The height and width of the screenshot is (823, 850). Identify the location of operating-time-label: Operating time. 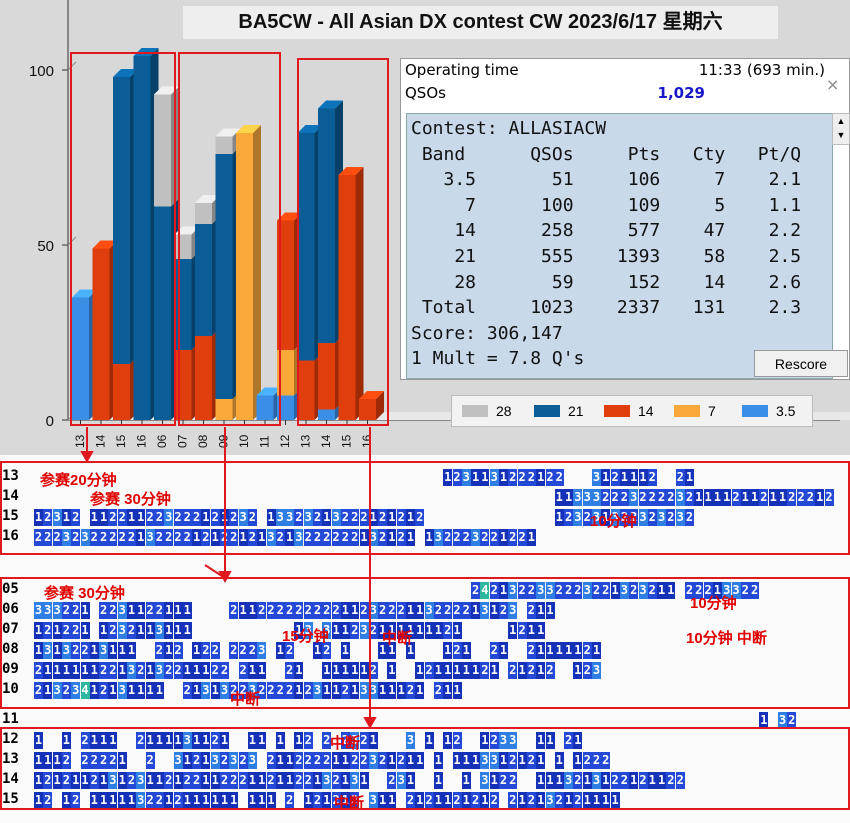
(462, 70).